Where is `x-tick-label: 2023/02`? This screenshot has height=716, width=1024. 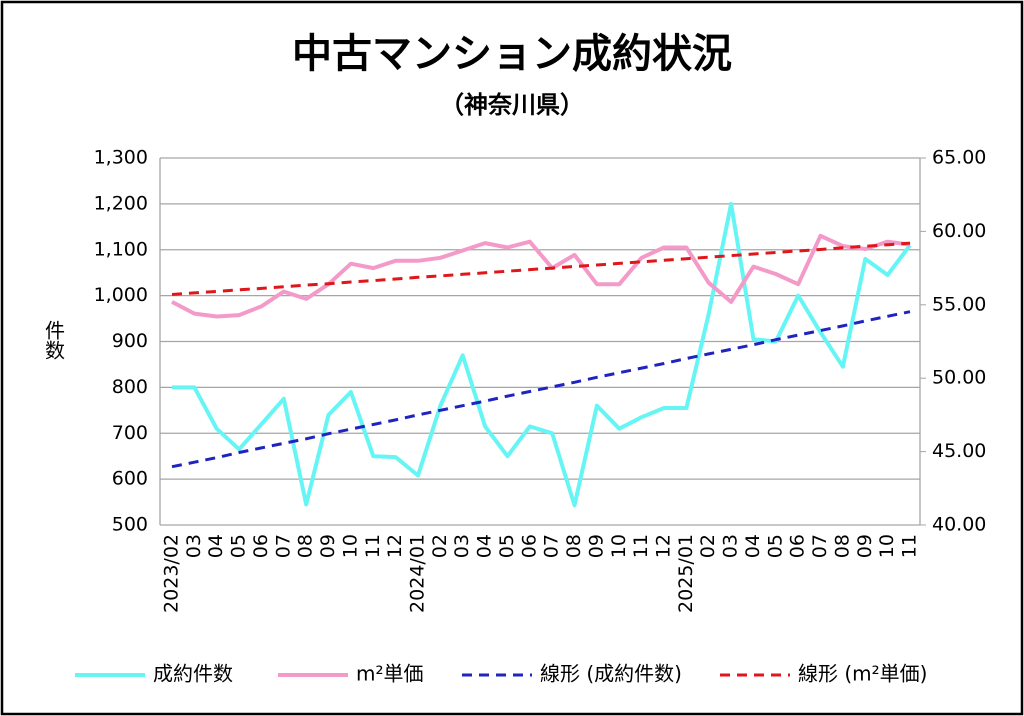 x-tick-label: 2023/02 is located at coordinates (172, 573).